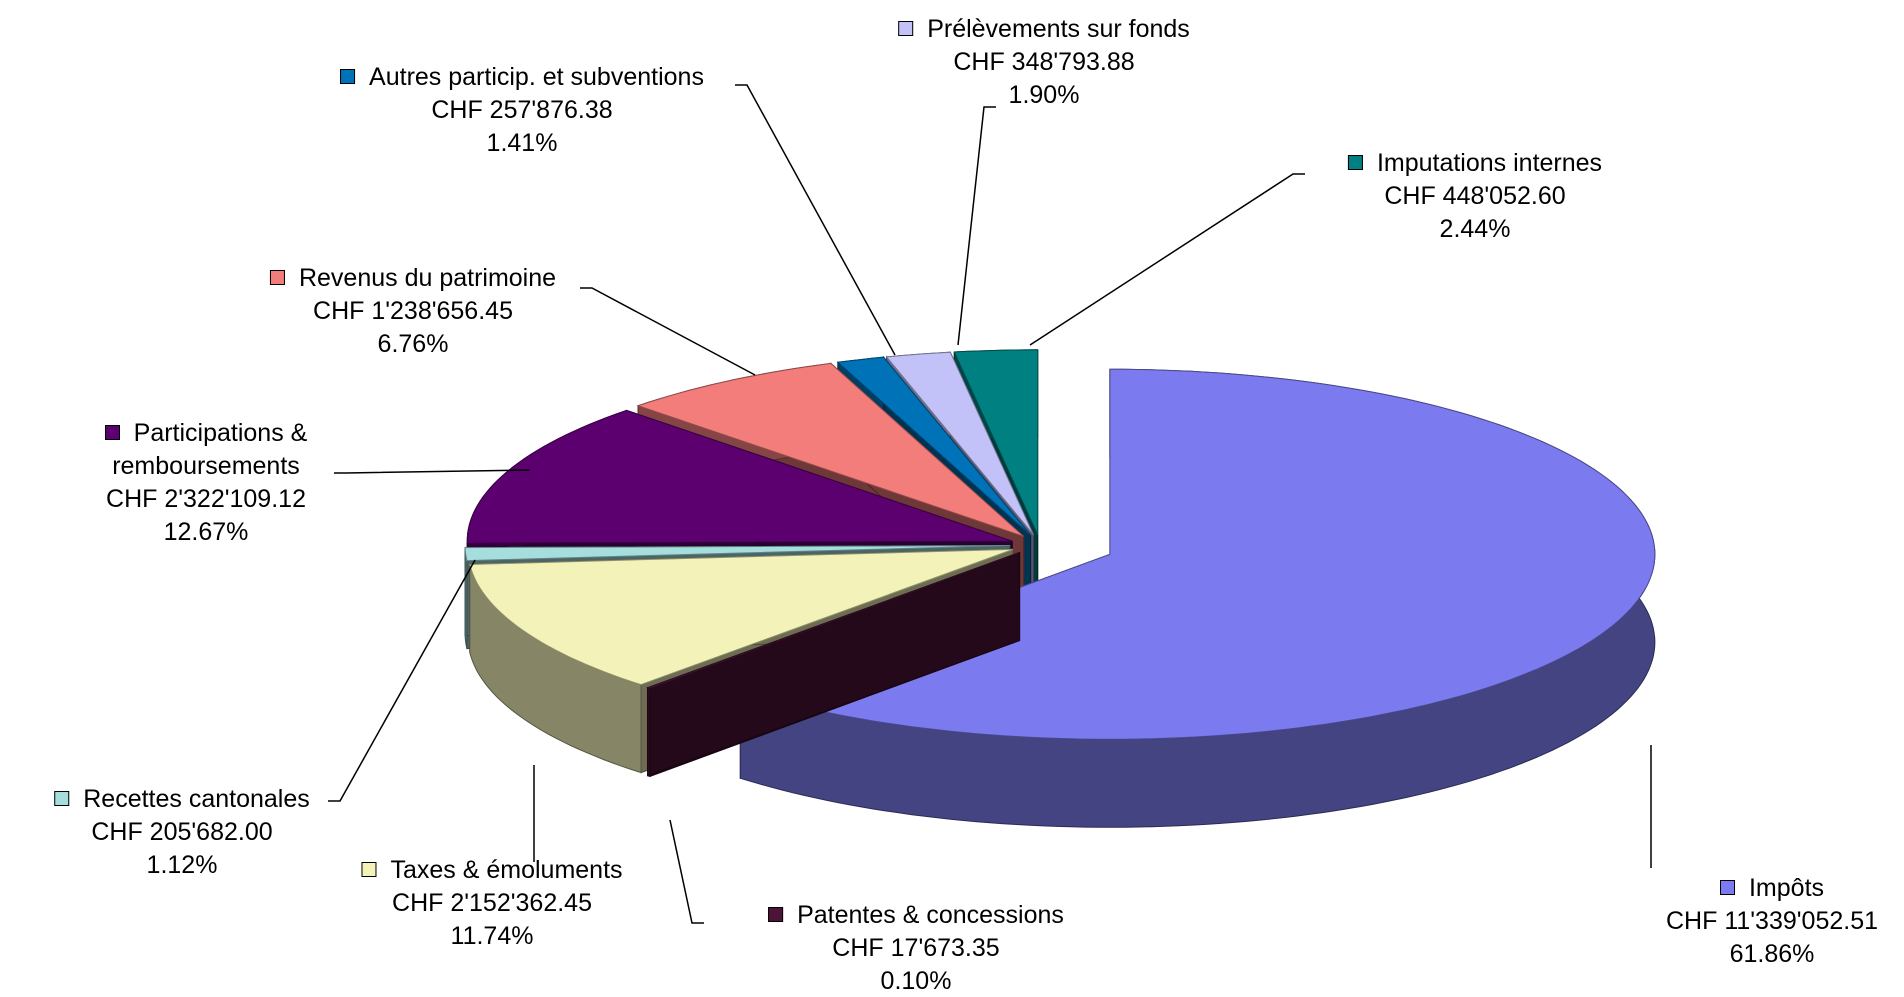  What do you see at coordinates (506, 870) in the screenshot?
I see `slice-name: Taxes & émoluments` at bounding box center [506, 870].